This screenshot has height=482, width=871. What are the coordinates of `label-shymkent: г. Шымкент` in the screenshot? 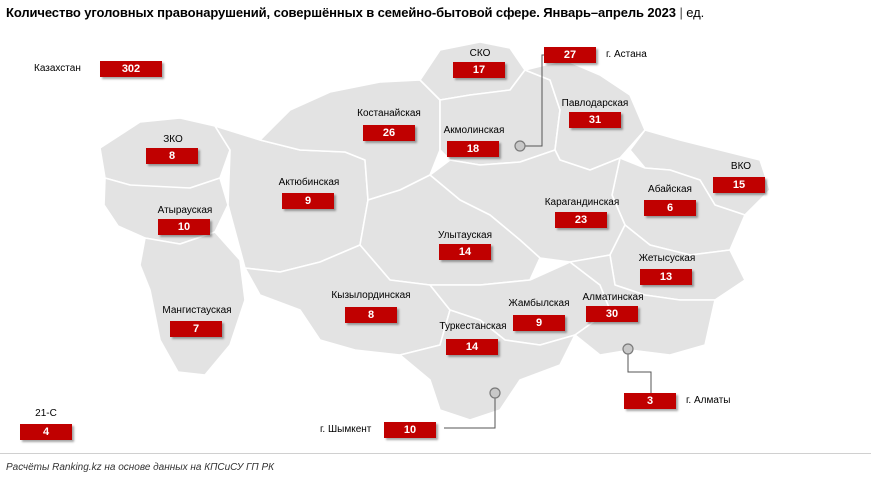 It's located at (346, 429).